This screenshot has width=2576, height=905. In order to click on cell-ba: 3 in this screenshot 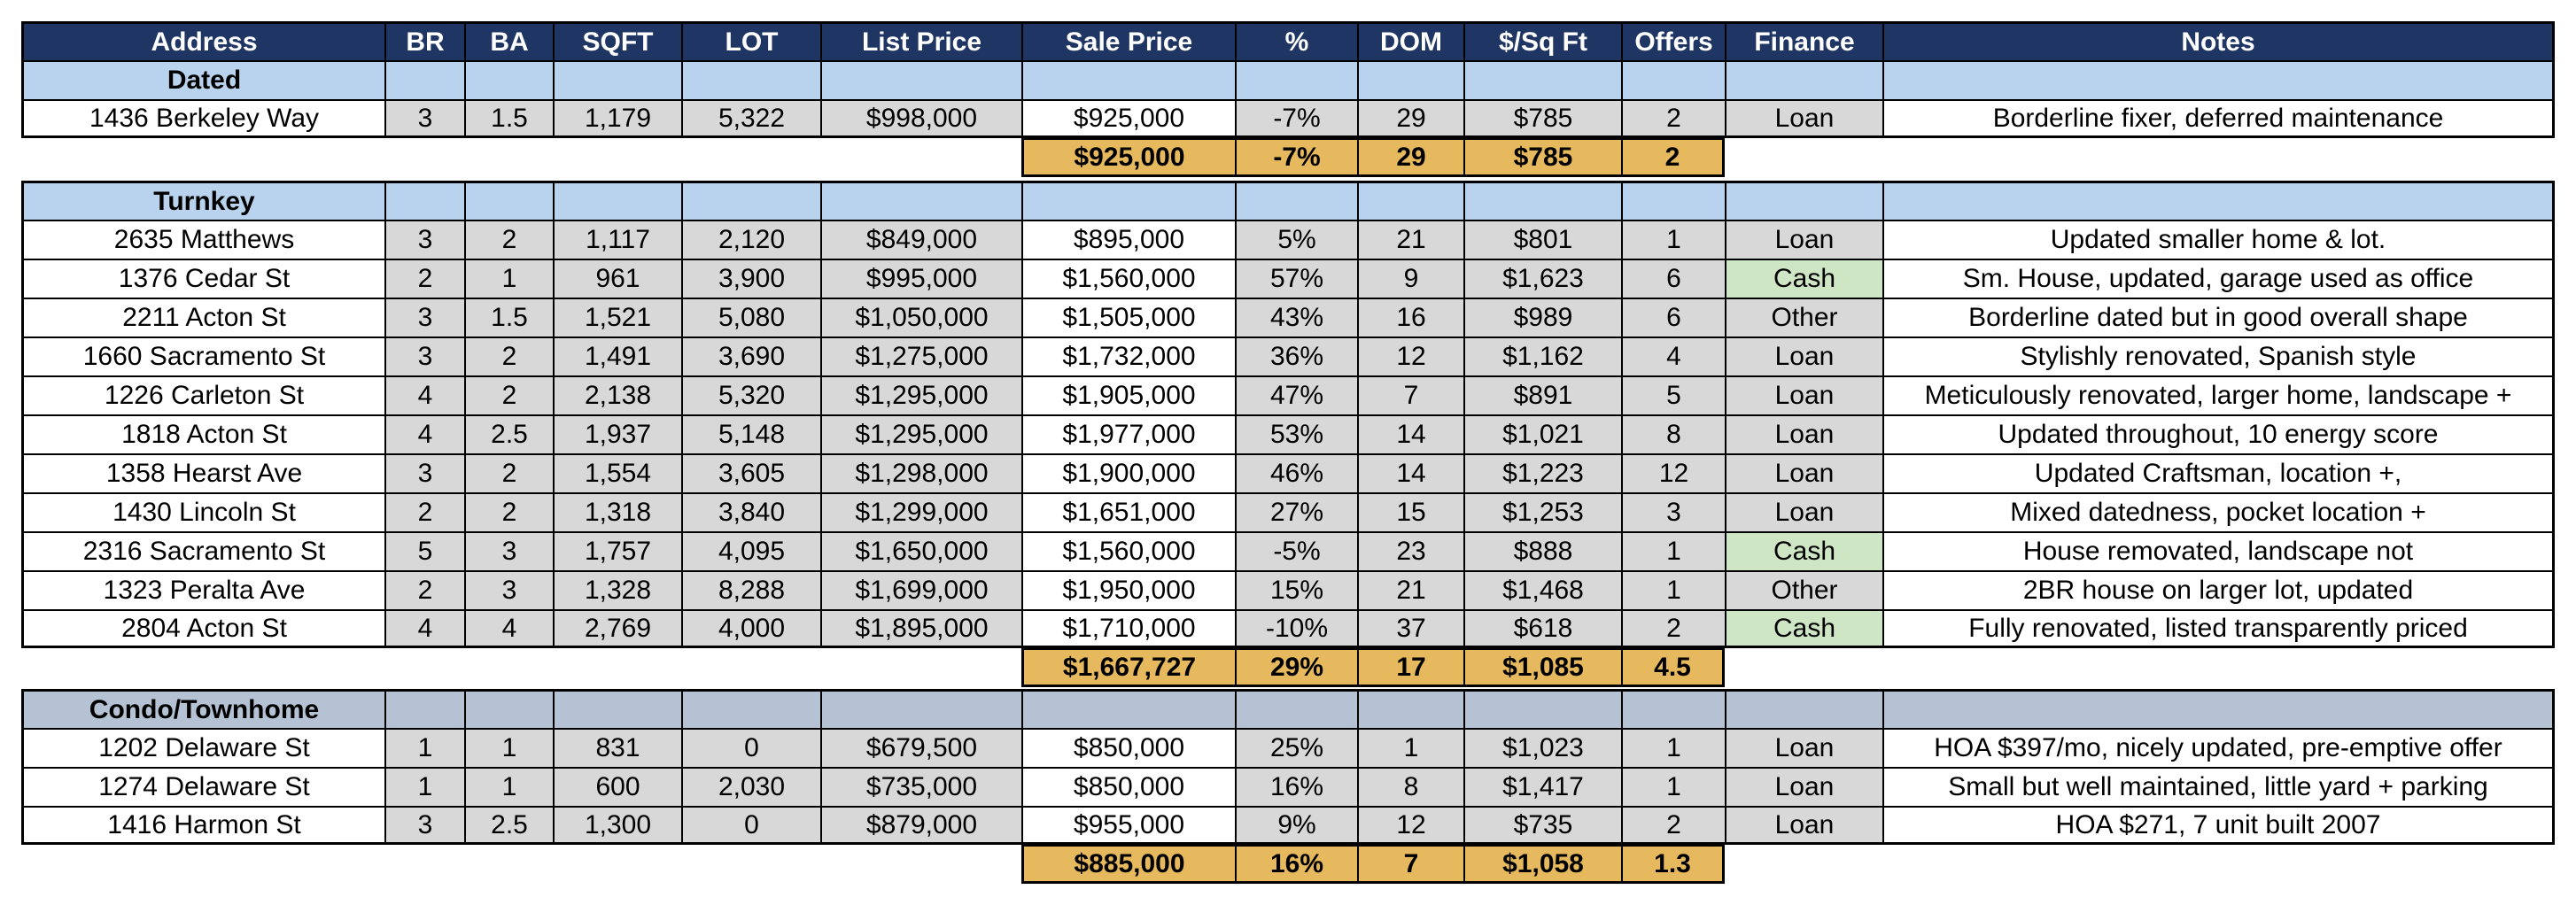, I will do `click(508, 550)`.